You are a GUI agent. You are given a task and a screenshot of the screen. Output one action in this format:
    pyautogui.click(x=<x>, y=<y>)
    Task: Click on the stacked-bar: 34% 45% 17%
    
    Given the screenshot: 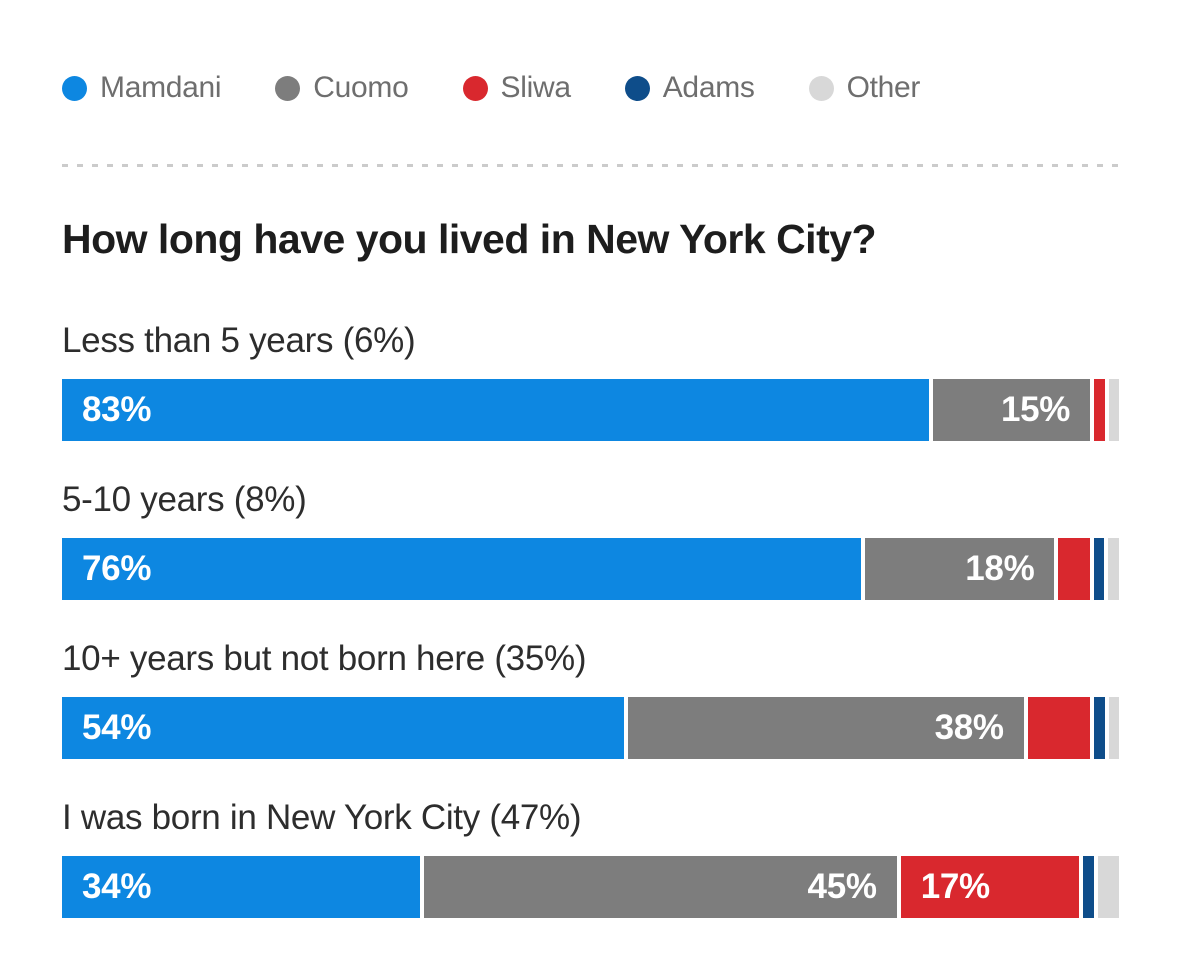 What is the action you would take?
    pyautogui.click(x=590, y=887)
    